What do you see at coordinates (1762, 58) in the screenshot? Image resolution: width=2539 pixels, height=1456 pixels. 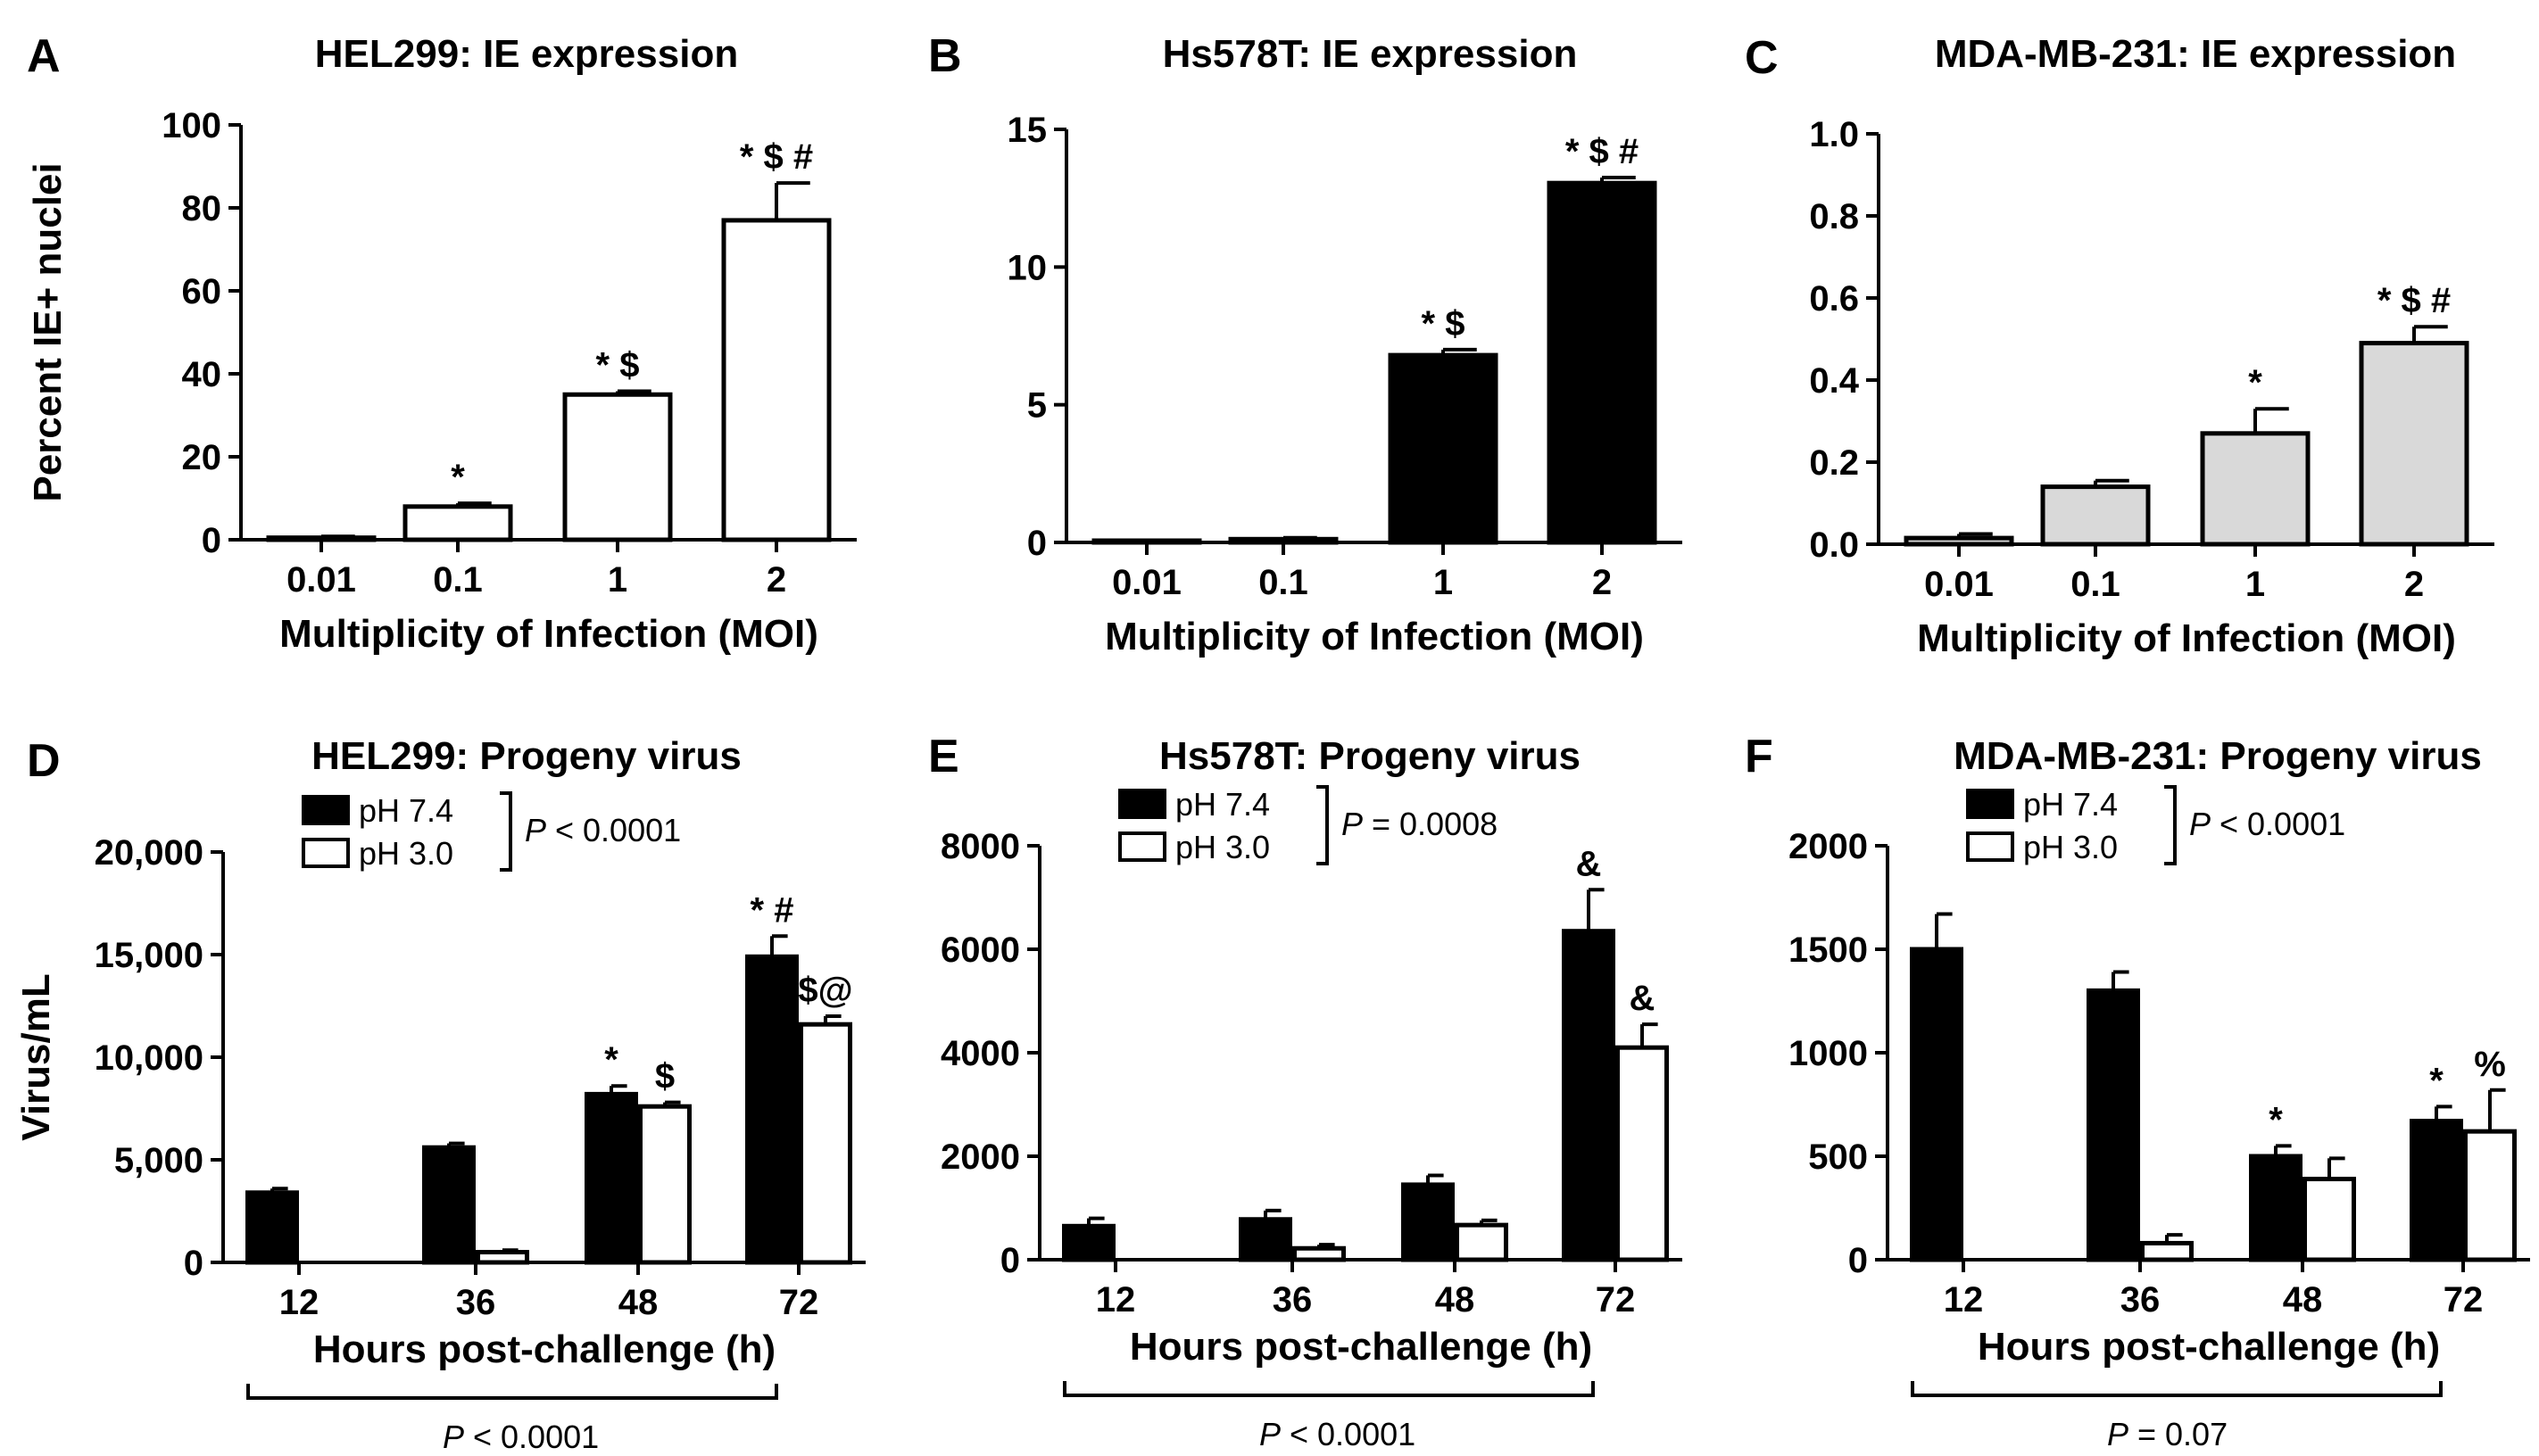 I see `panel-letter: C` at bounding box center [1762, 58].